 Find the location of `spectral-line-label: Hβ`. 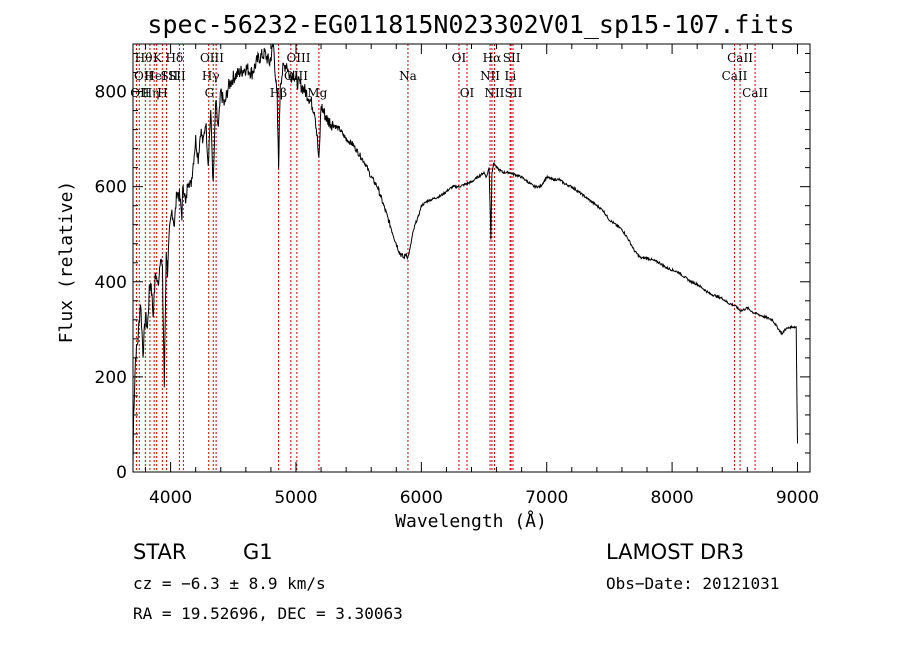

spectral-line-label: Hβ is located at coordinates (278, 93).